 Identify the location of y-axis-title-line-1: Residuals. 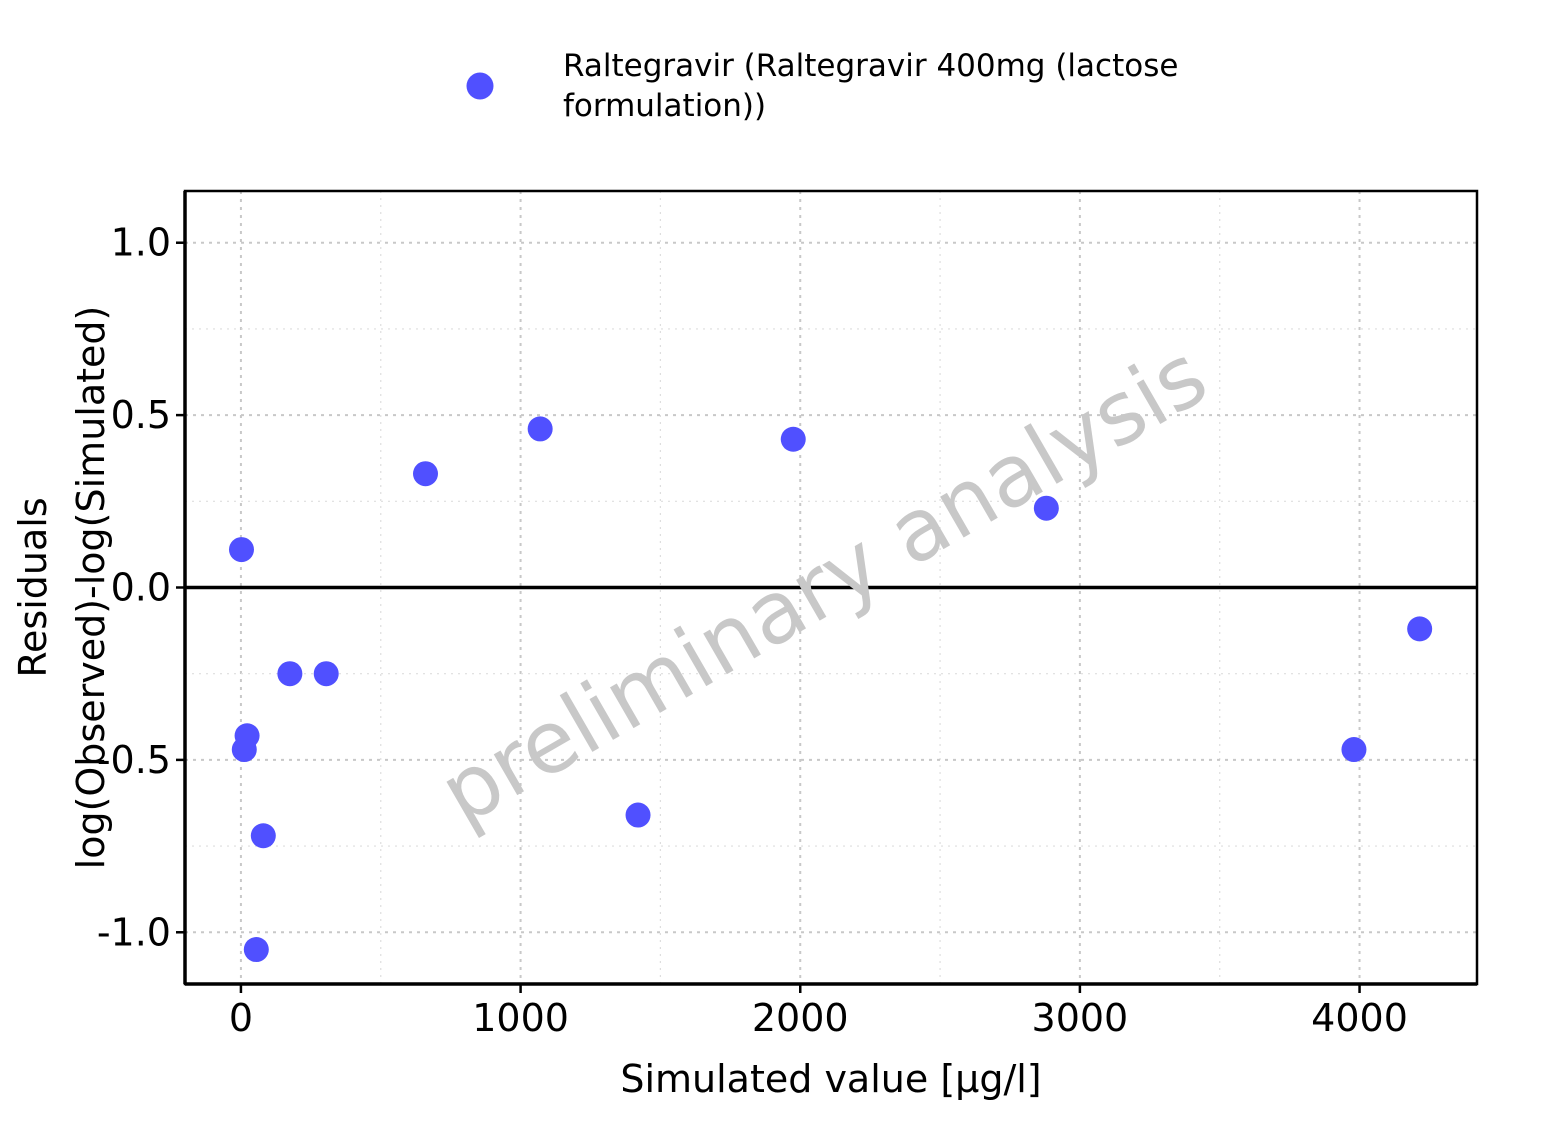
(33, 587).